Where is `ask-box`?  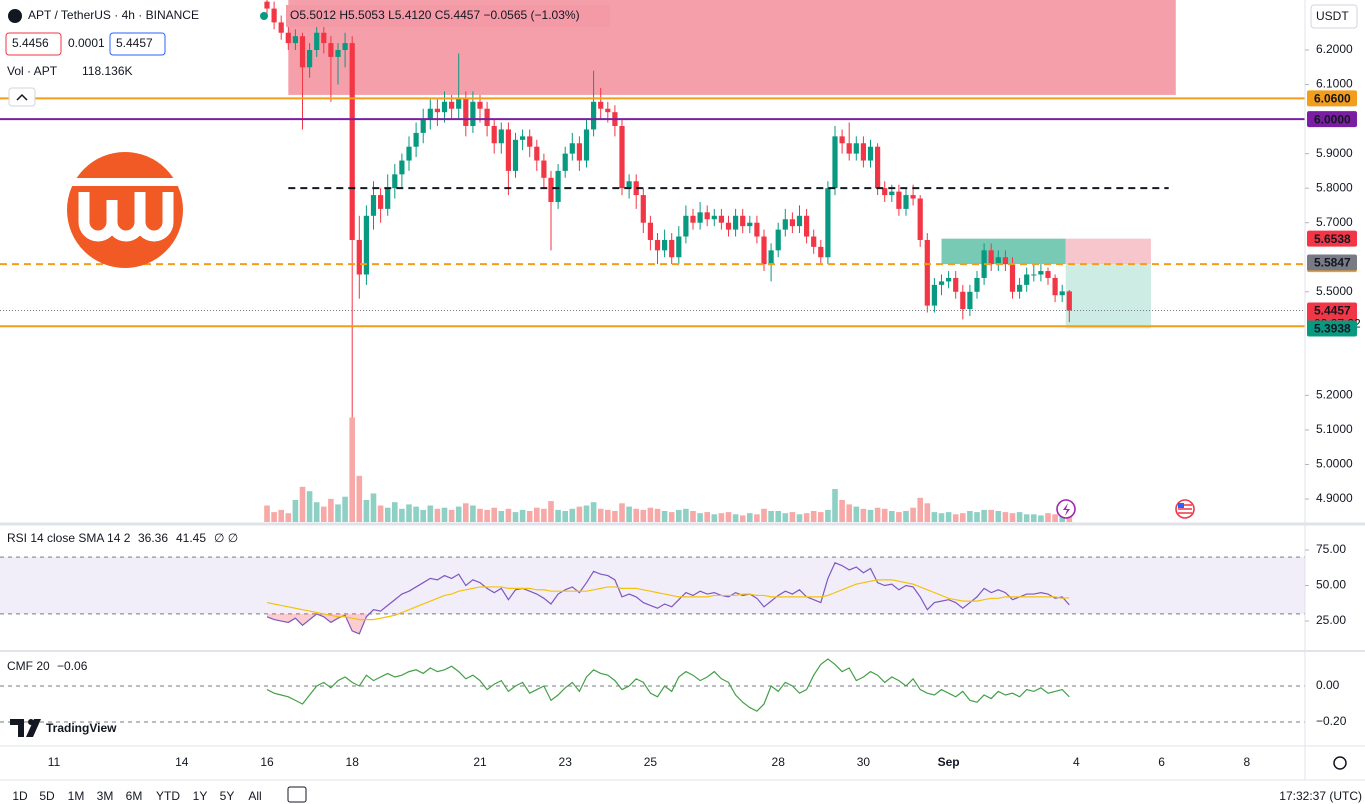 ask-box is located at coordinates (137, 44).